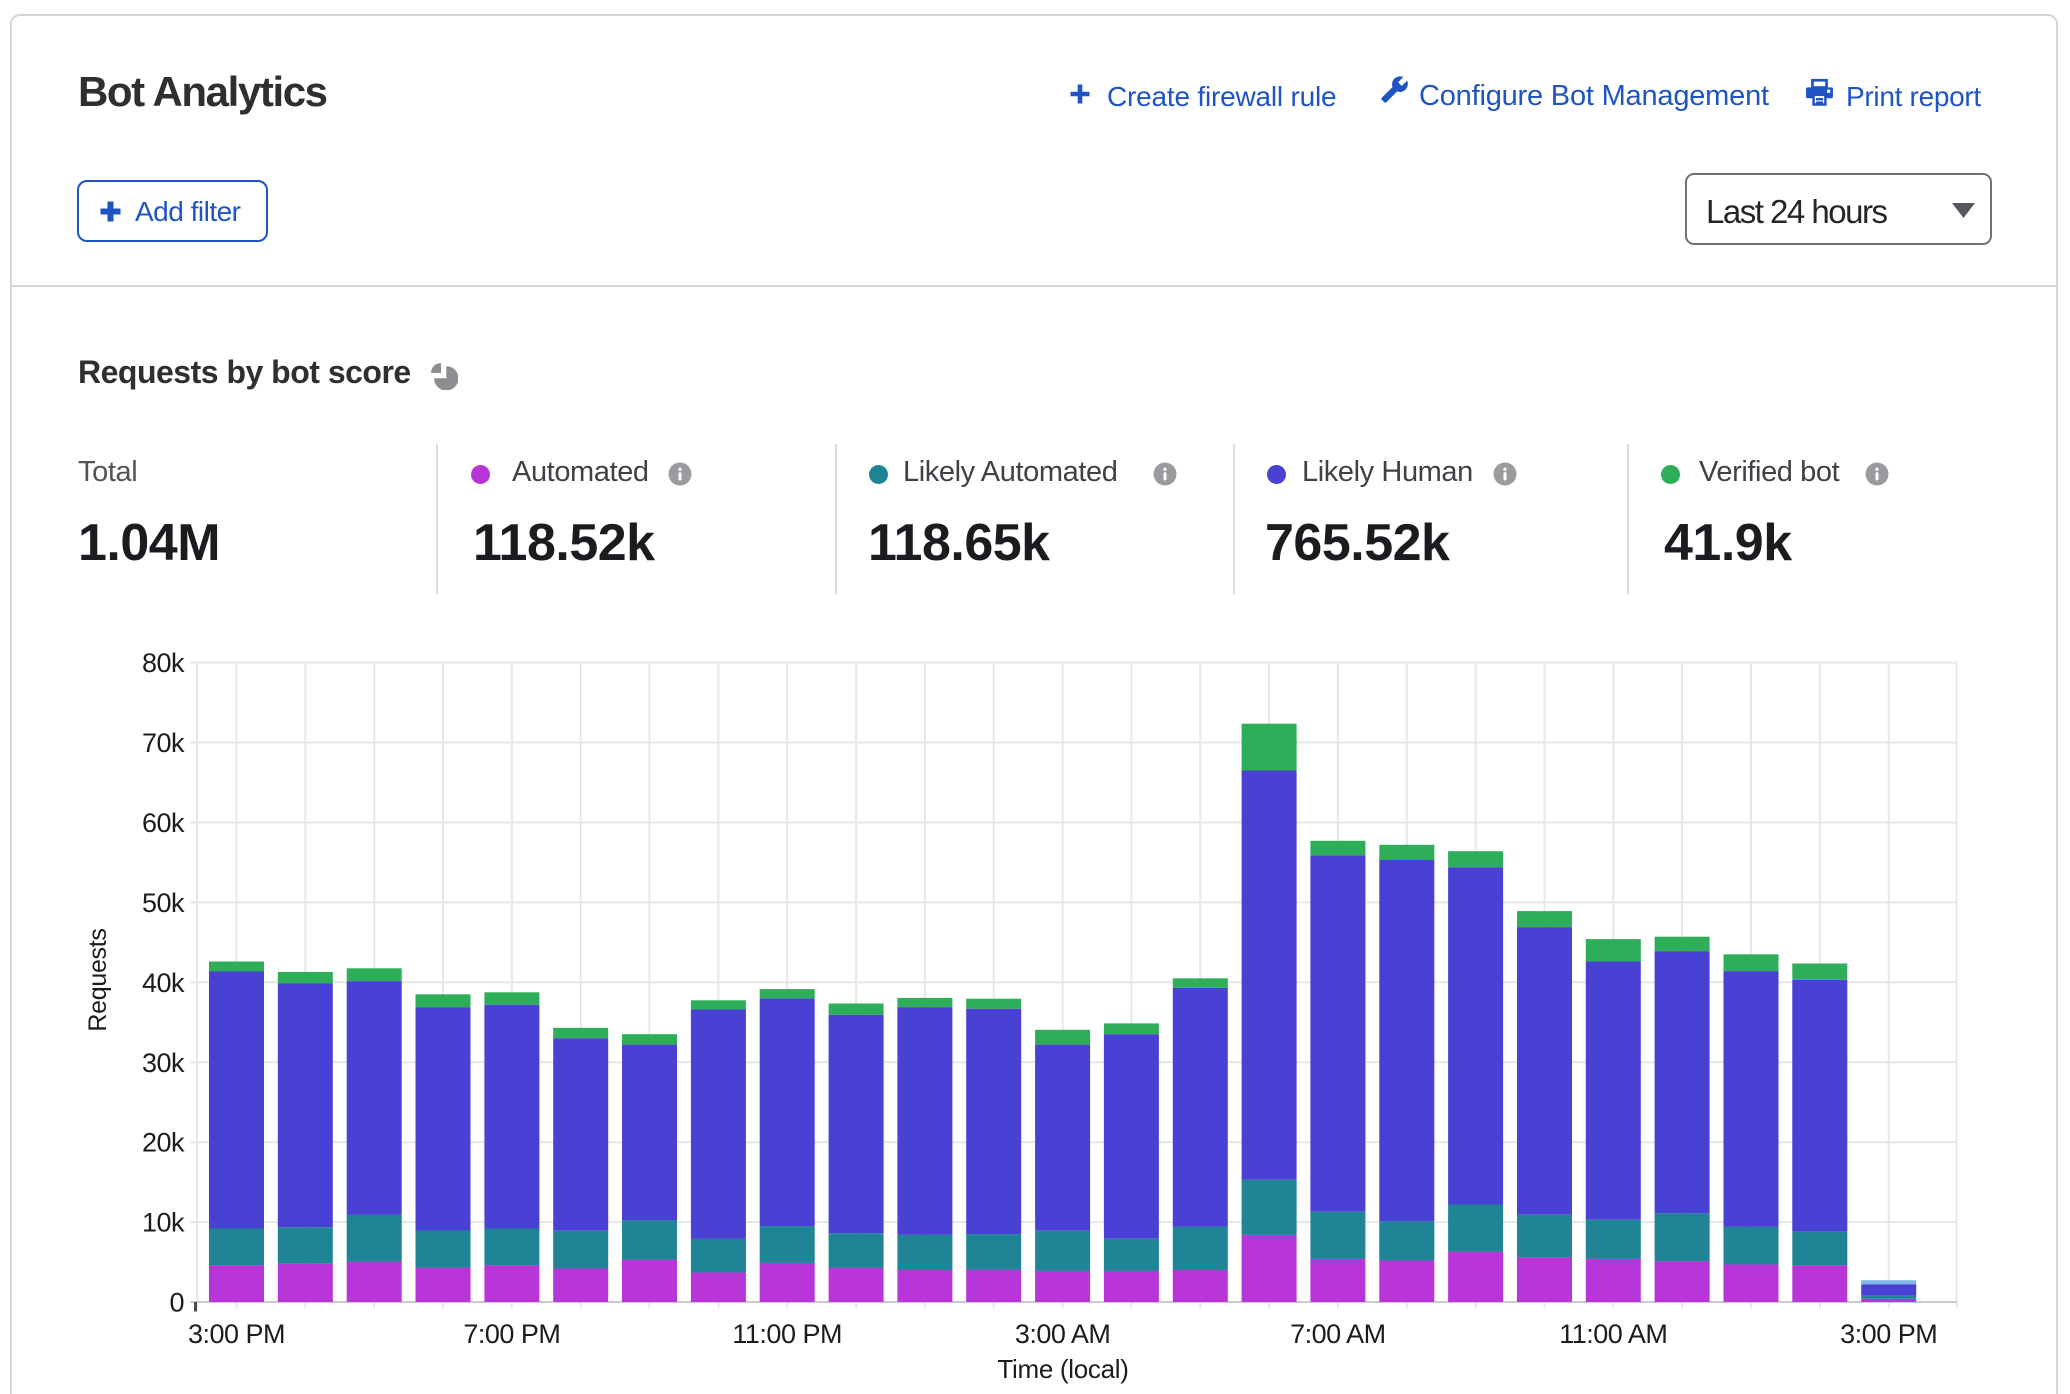  Describe the element at coordinates (163, 1063) in the screenshot. I see `svg-text: 30k` at that location.